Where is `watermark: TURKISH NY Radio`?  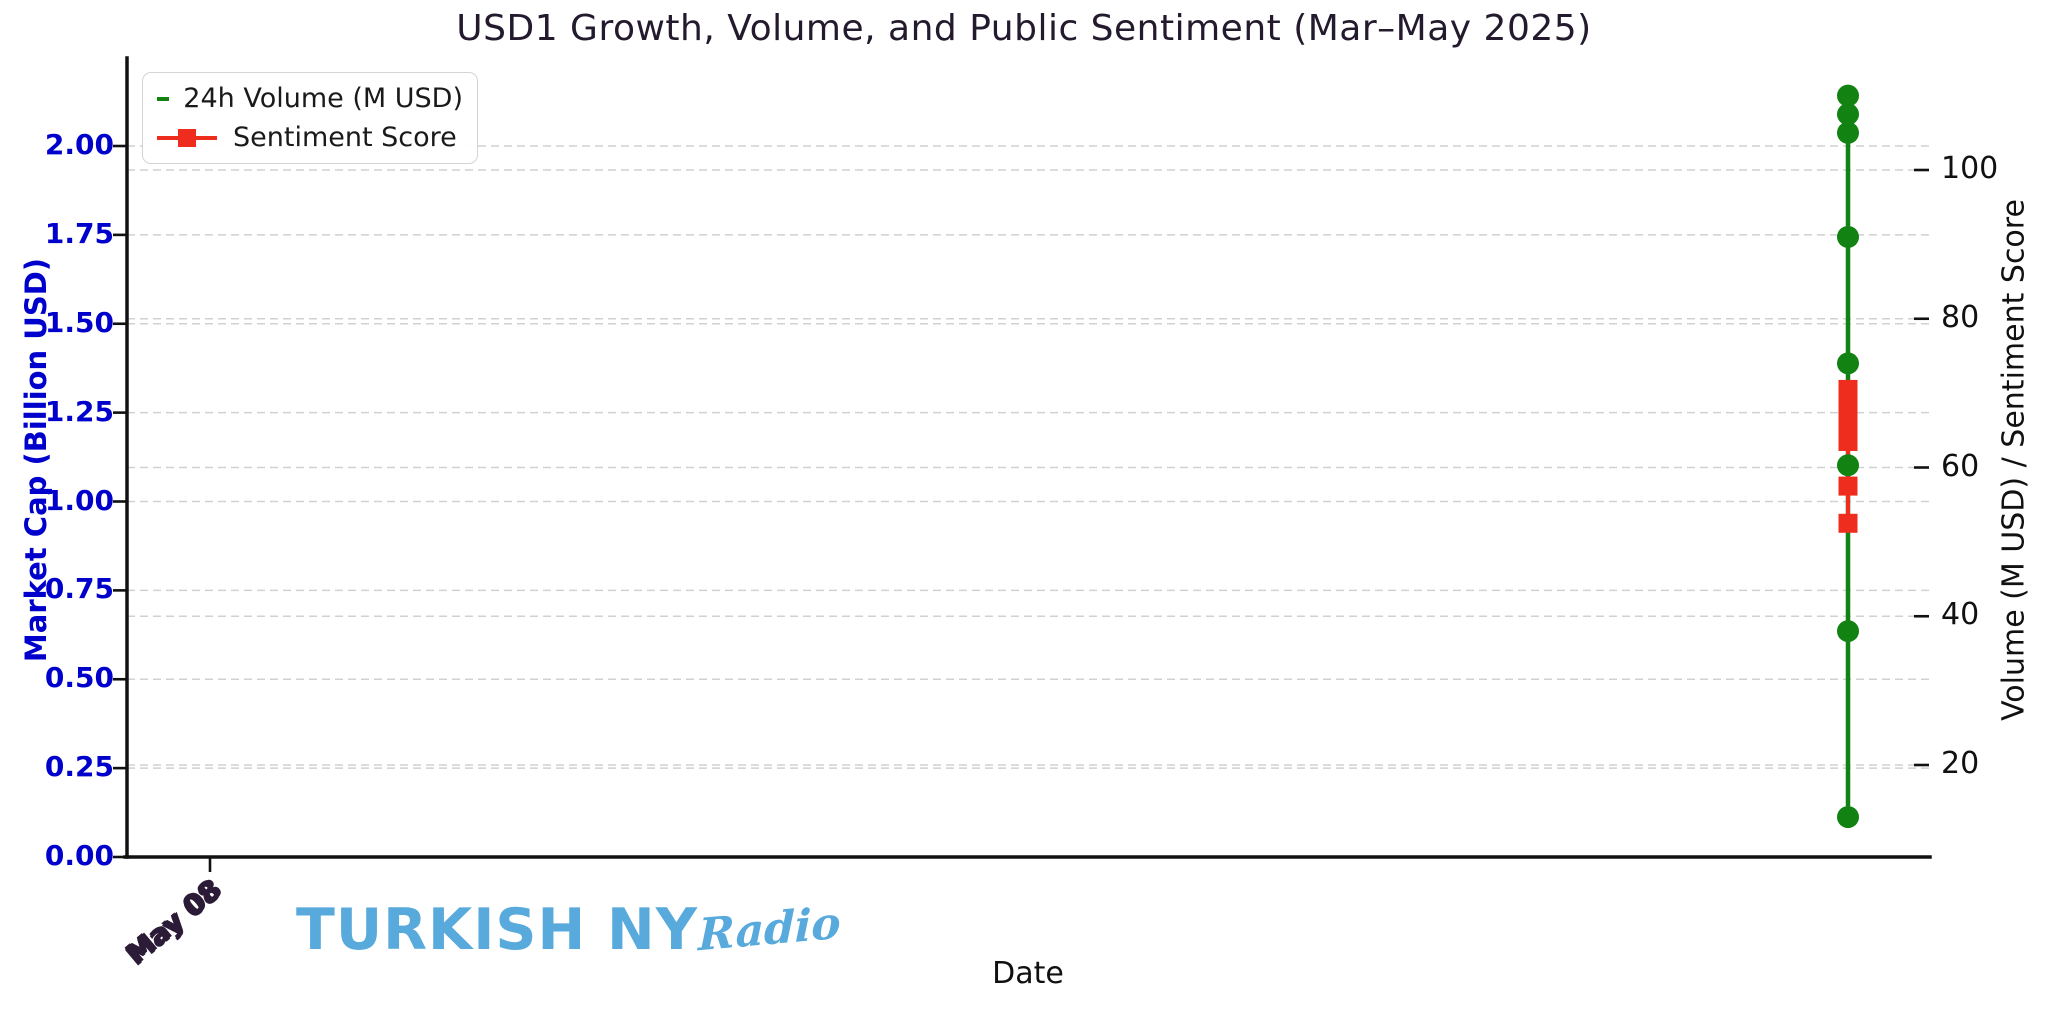 watermark: TURKISH NY Radio is located at coordinates (569, 930).